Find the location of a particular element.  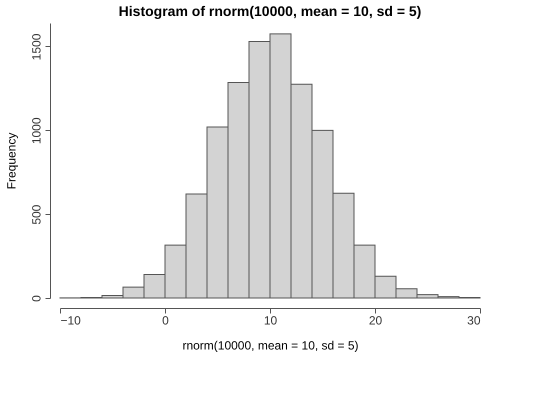

y-tick-label: 500 is located at coordinates (37, 214).